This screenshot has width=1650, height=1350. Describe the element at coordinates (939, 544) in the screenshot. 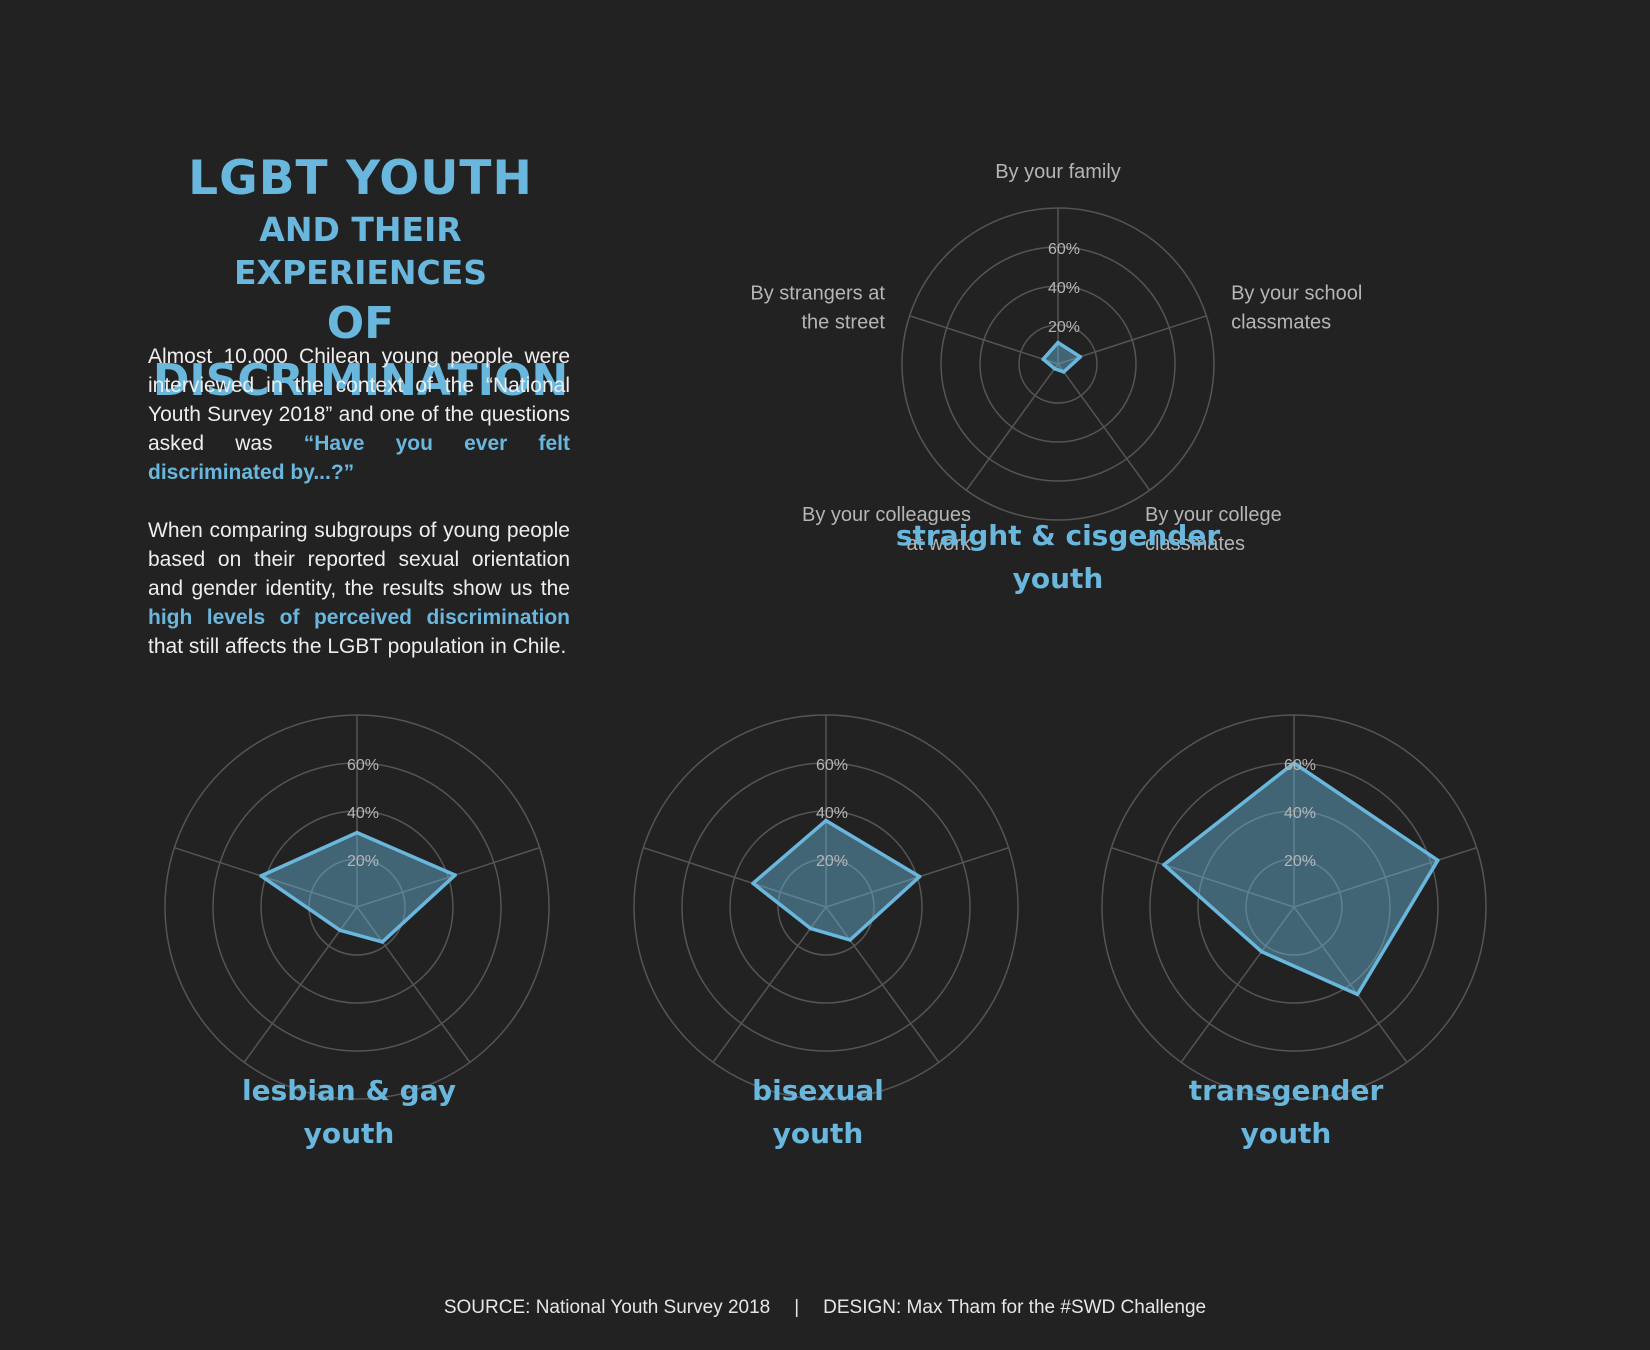

I see `axis-label: at work` at that location.